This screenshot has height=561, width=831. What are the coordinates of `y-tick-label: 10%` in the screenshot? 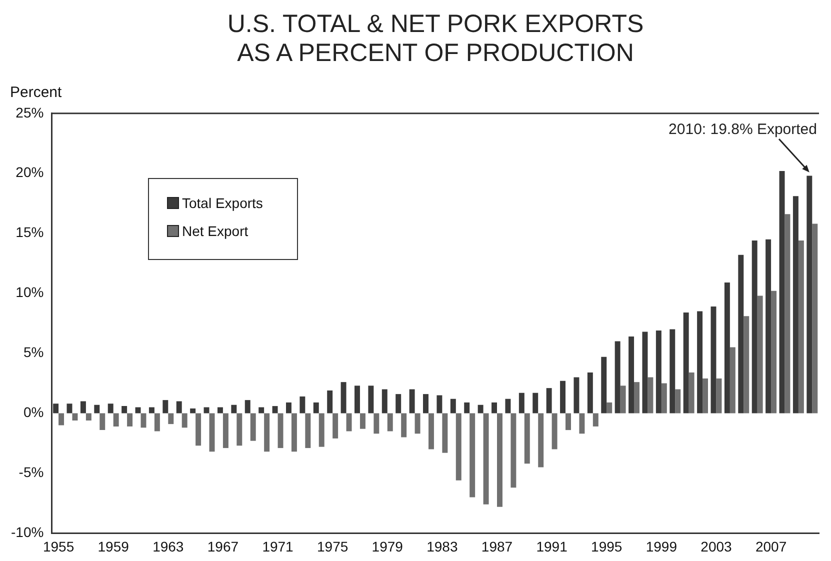 It's located at (30, 292).